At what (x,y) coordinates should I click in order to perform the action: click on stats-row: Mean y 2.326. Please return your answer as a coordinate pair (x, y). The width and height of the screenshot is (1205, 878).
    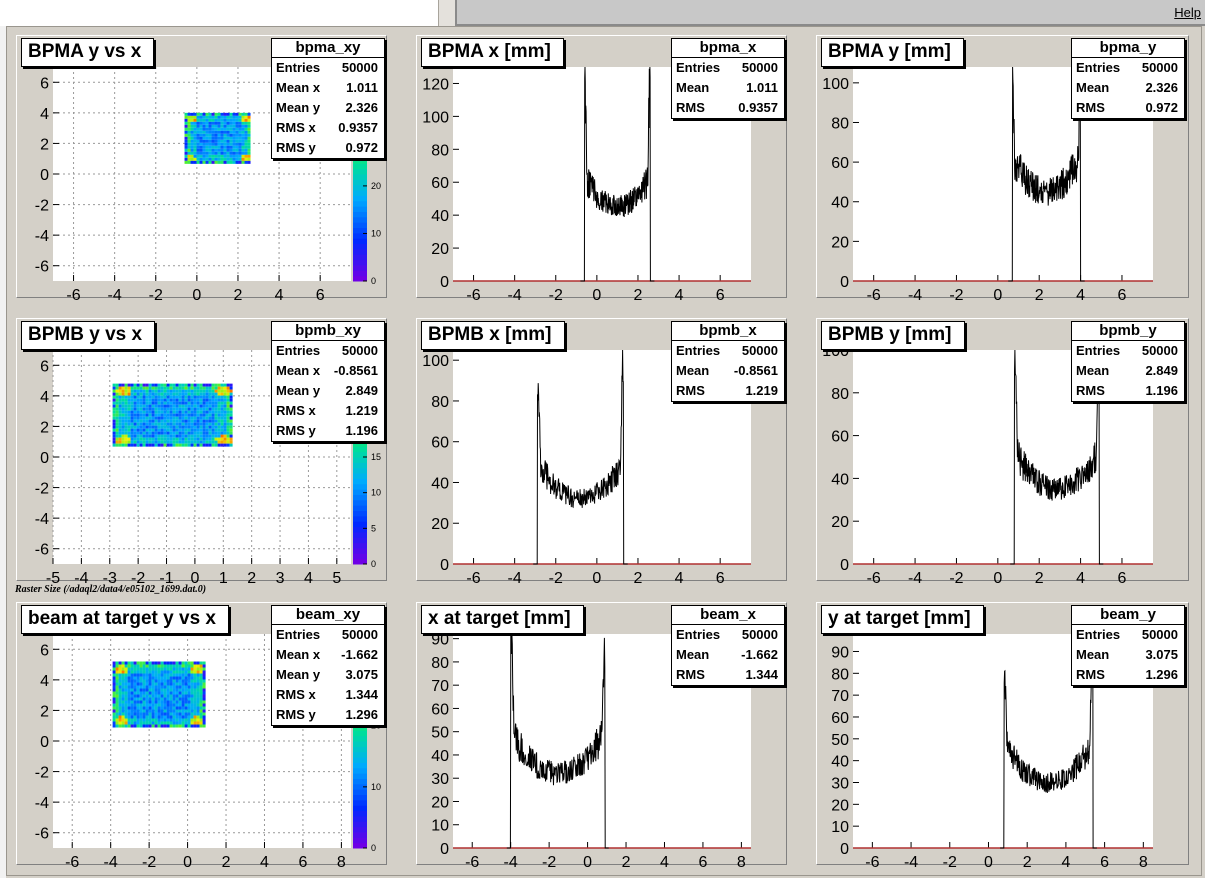
    Looking at the image, I should click on (327, 107).